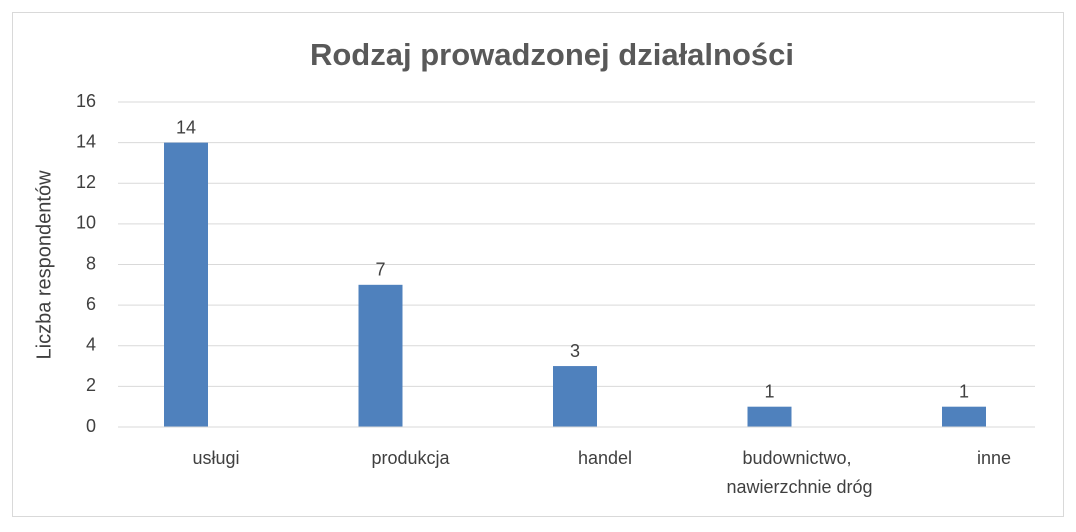 Image resolution: width=1076 pixels, height=532 pixels. What do you see at coordinates (994, 458) in the screenshot?
I see `x-tick-label: inne` at bounding box center [994, 458].